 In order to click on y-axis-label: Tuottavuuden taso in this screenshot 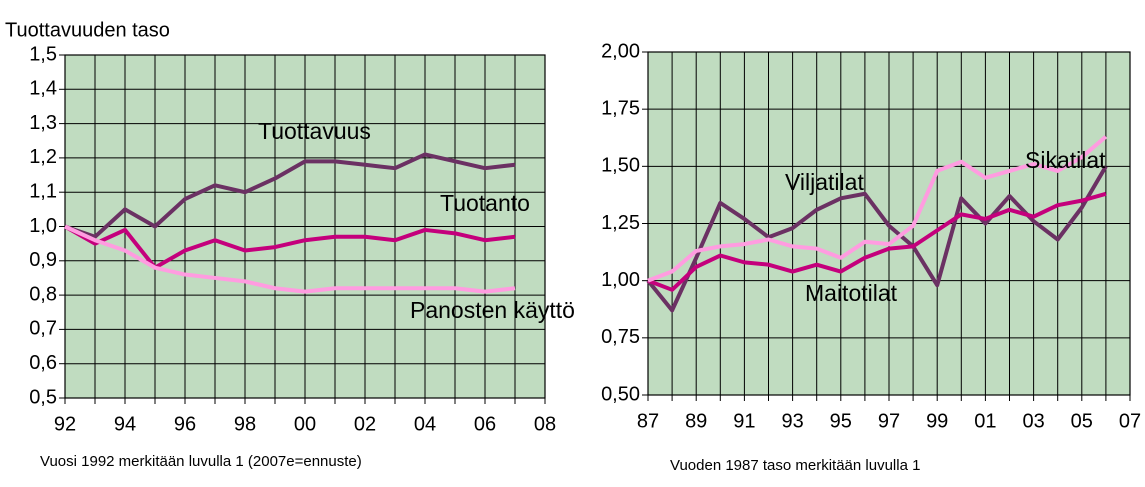, I will do `click(87, 30)`.